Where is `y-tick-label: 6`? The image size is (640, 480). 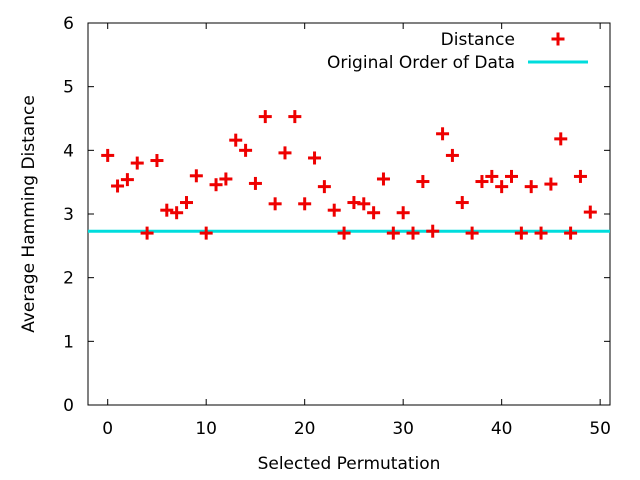
y-tick-label: 6 is located at coordinates (68, 24).